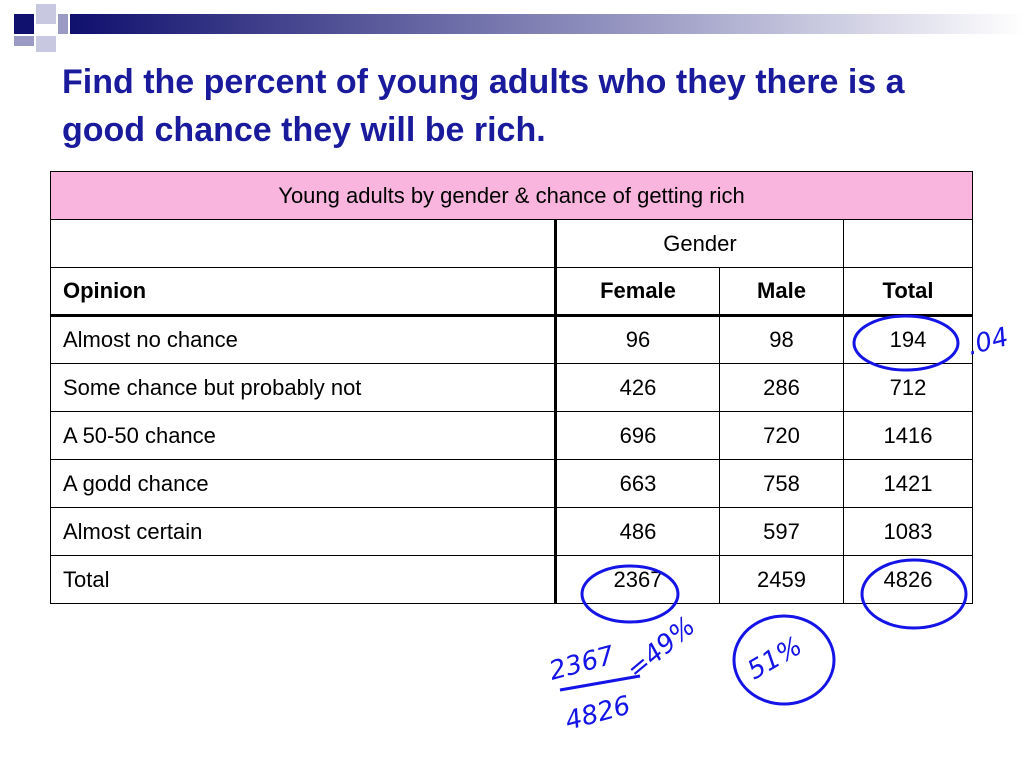  What do you see at coordinates (908, 292) in the screenshot?
I see `column-header: Total` at bounding box center [908, 292].